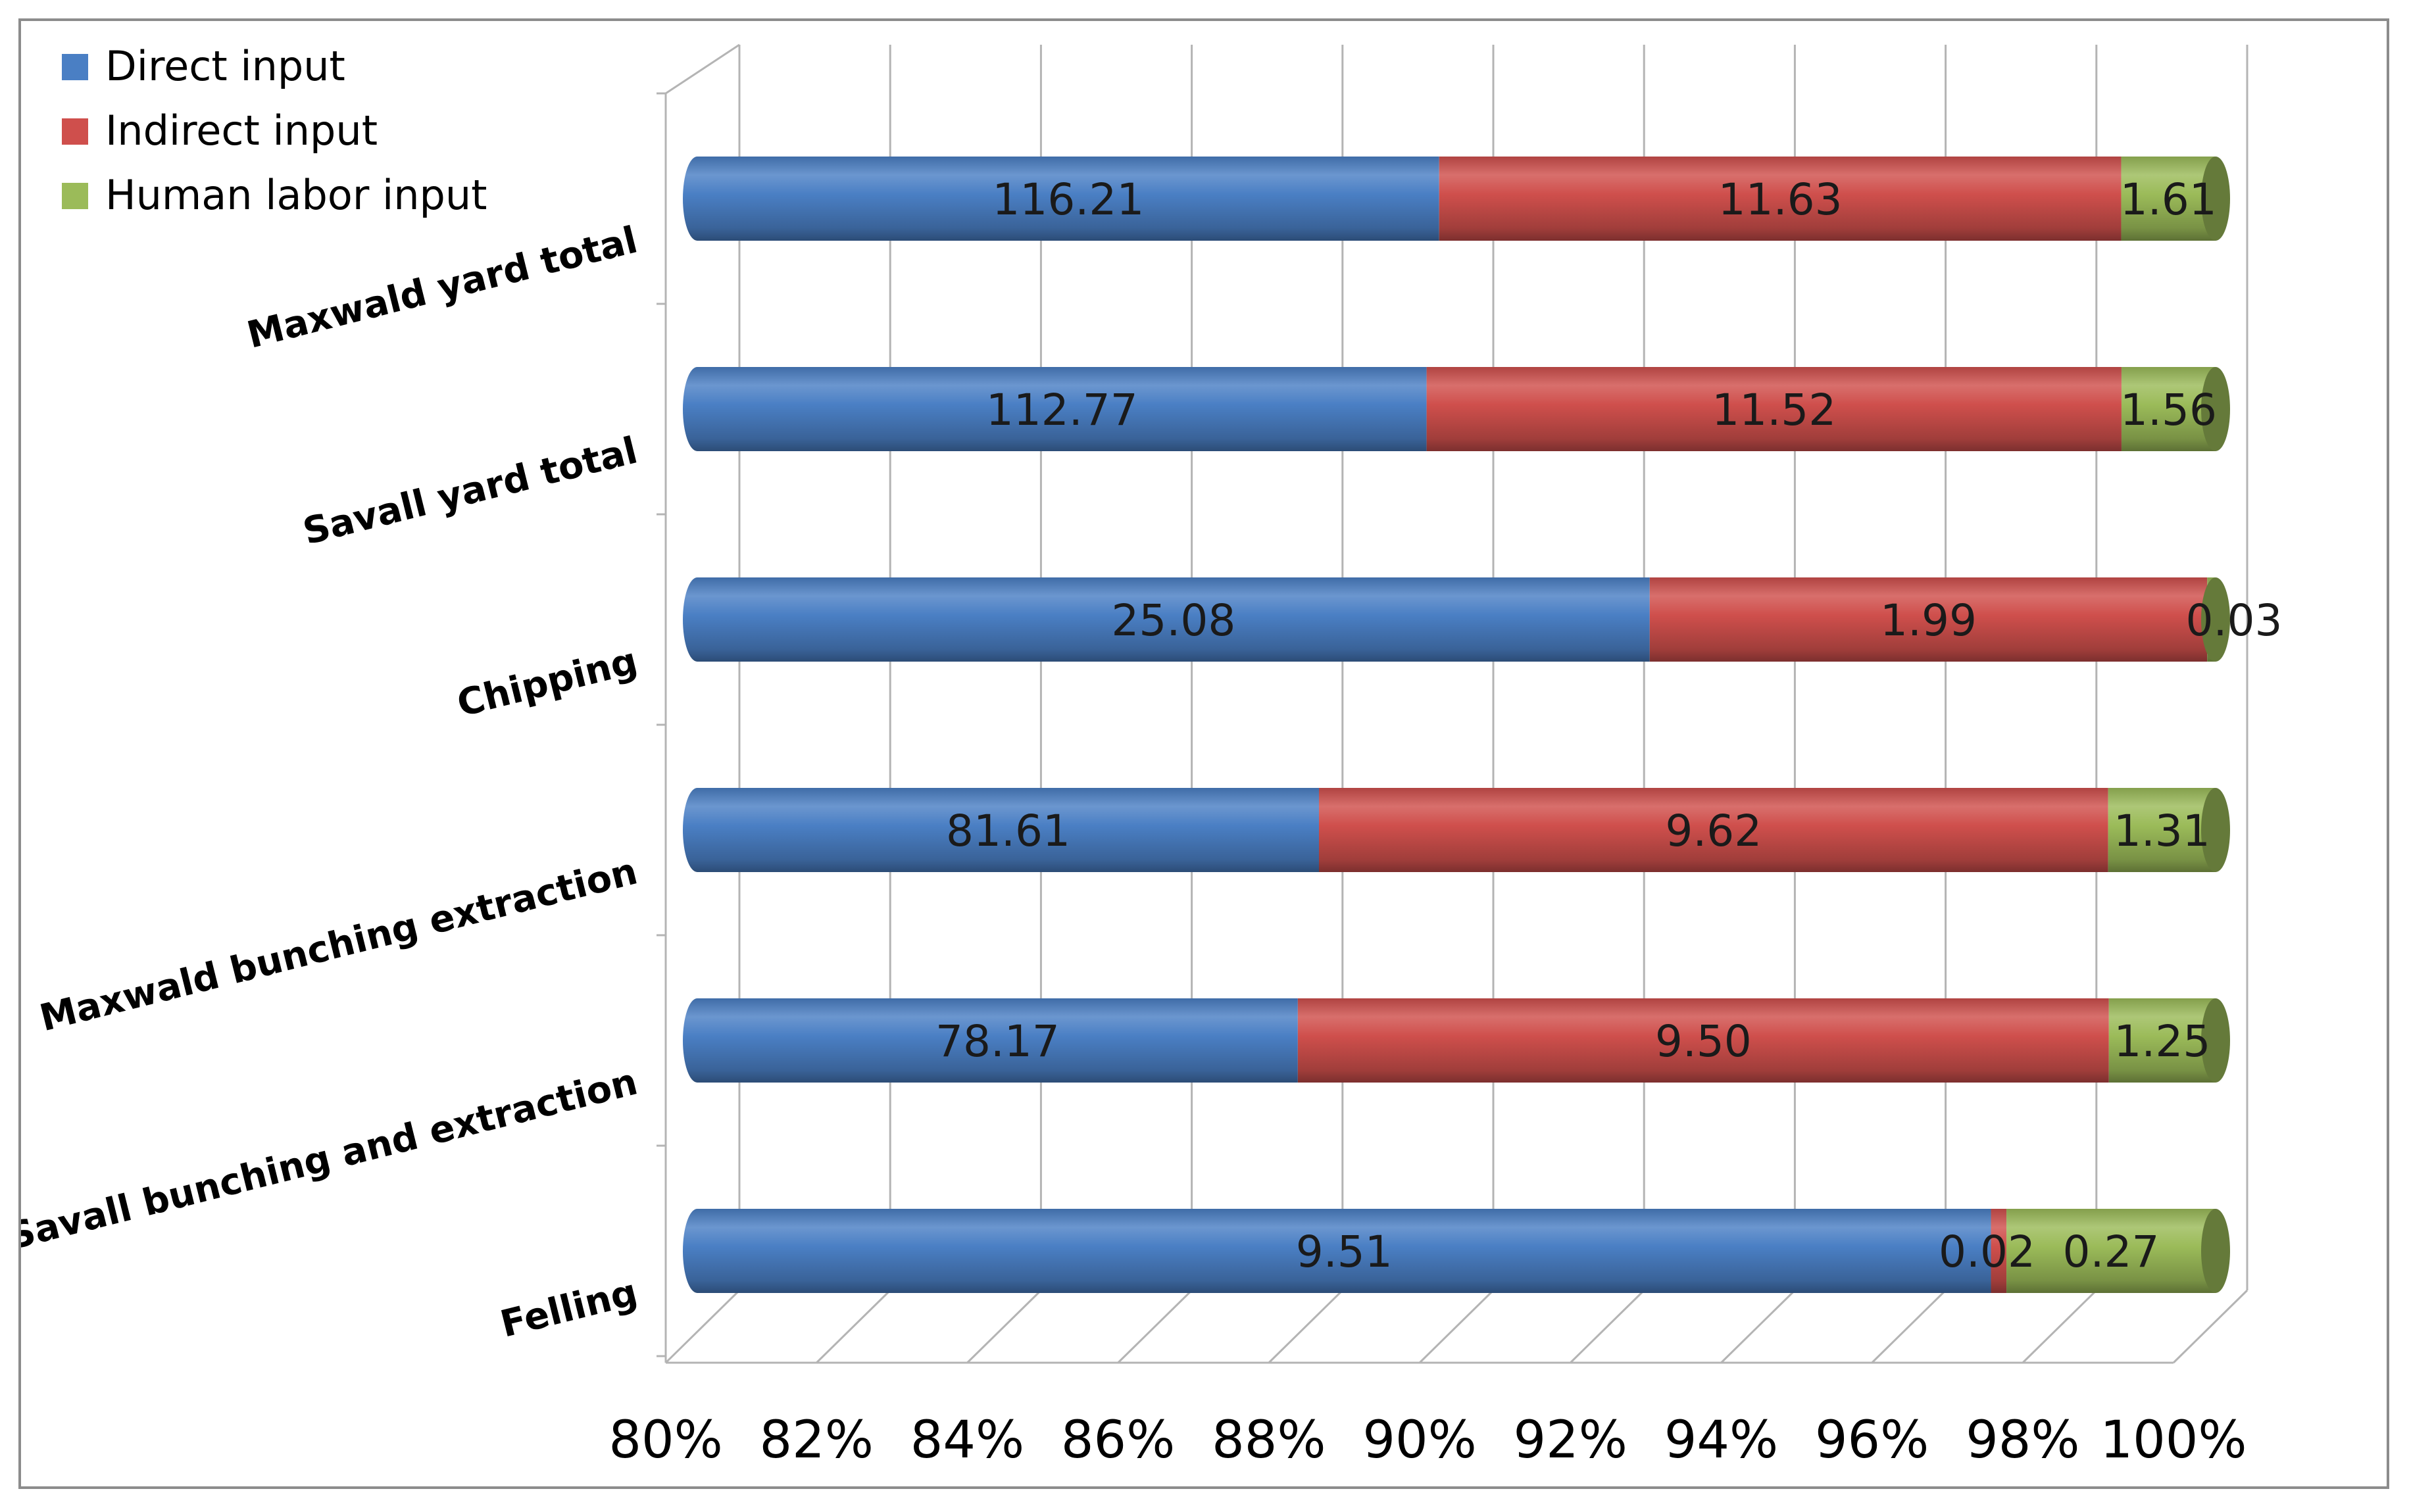  What do you see at coordinates (1269, 1440) in the screenshot?
I see `x-tick-label: 88%` at bounding box center [1269, 1440].